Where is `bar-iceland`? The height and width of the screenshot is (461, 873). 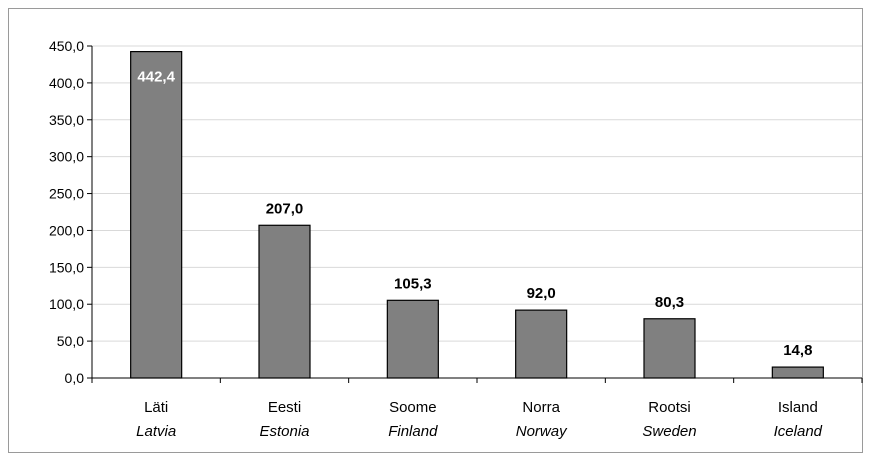
bar-iceland is located at coordinates (797, 372).